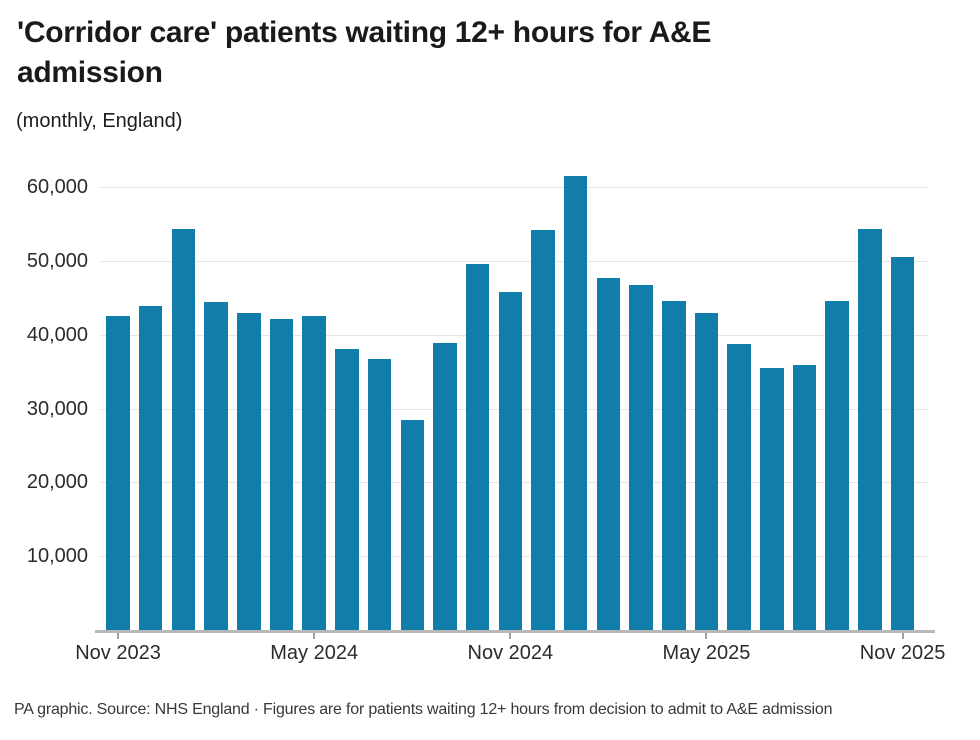 The width and height of the screenshot is (980, 740). What do you see at coordinates (510, 653) in the screenshot?
I see `x-axis-tick-label: Nov 2024` at bounding box center [510, 653].